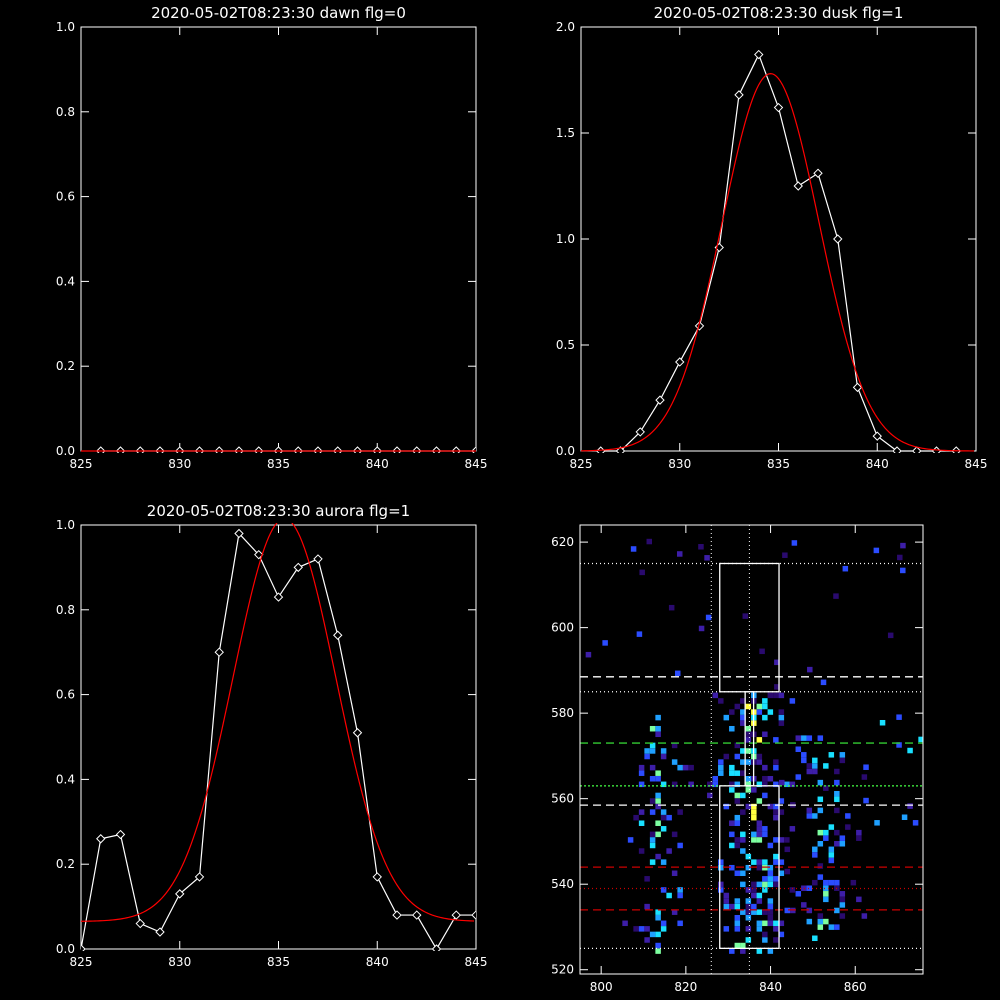  I want to click on y-tick-label: 520, so click(562, 970).